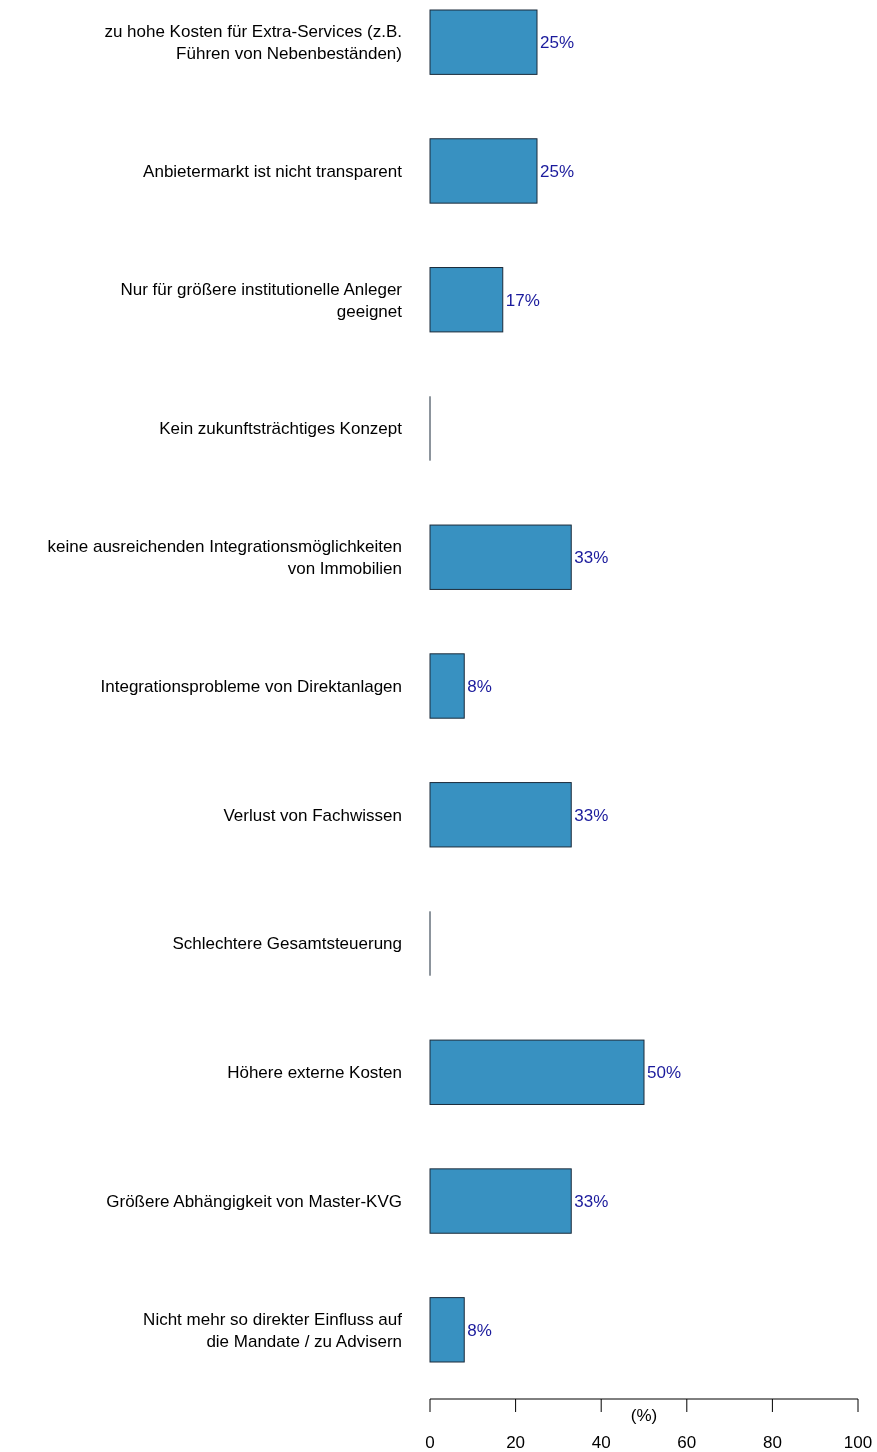 The image size is (877, 1452). Describe the element at coordinates (273, 171) in the screenshot. I see `y-tick-label: Anbietermarkt ist nicht transparent` at that location.